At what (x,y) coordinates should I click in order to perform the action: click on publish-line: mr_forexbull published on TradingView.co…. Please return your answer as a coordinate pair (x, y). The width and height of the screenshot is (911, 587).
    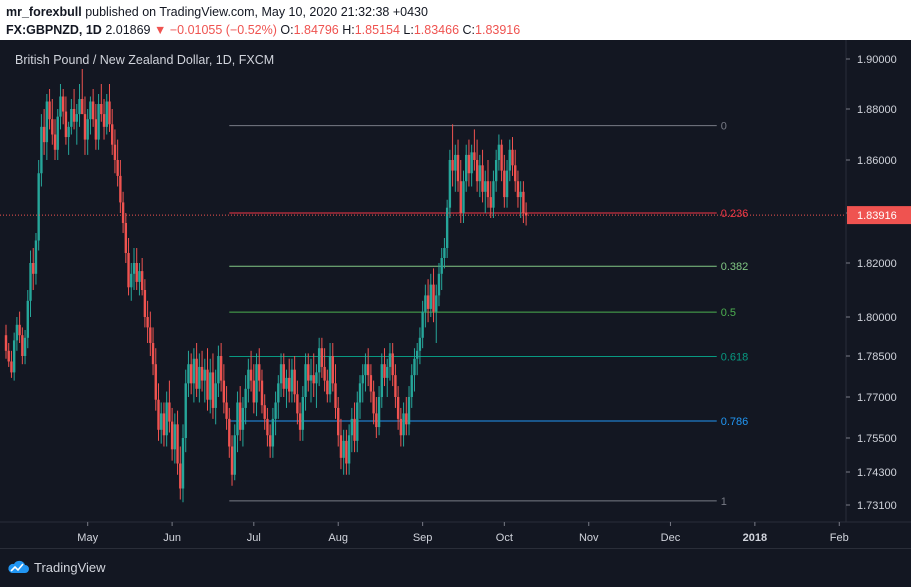
    Looking at the image, I should click on (217, 12).